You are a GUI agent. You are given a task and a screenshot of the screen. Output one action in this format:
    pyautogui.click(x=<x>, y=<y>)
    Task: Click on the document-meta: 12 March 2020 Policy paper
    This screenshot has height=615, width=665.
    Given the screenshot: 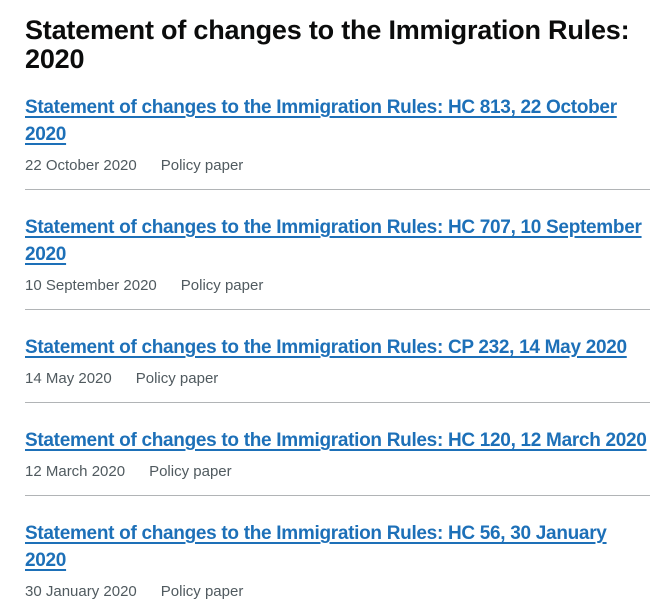 What is the action you would take?
    pyautogui.click(x=337, y=471)
    